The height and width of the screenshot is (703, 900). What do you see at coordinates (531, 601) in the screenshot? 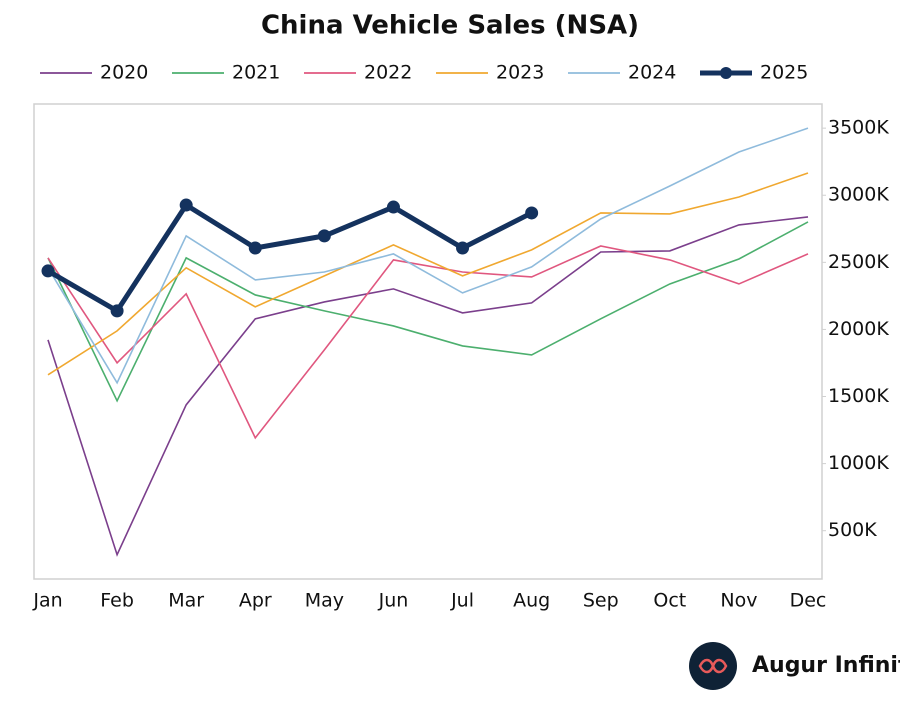
I see `x-tick-label: Aug` at bounding box center [531, 601].